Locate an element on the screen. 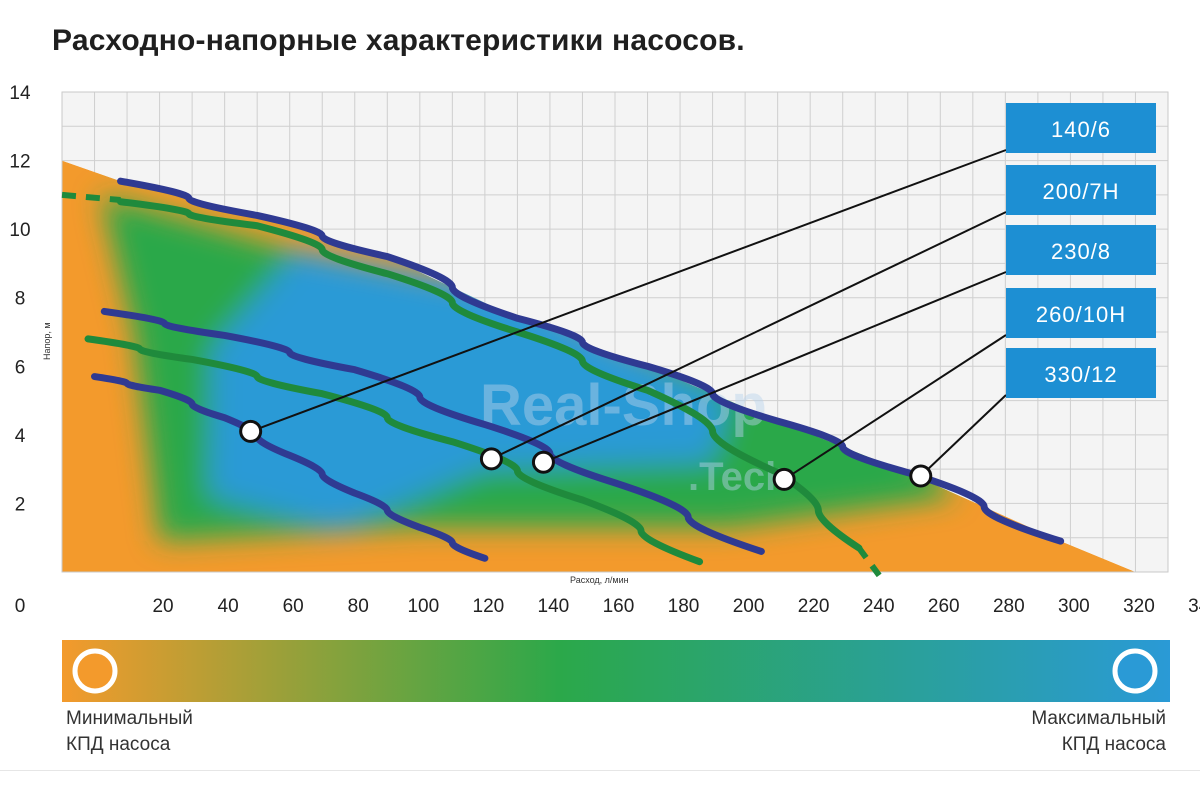  x-tick-label: 0 is located at coordinates (20, 606).